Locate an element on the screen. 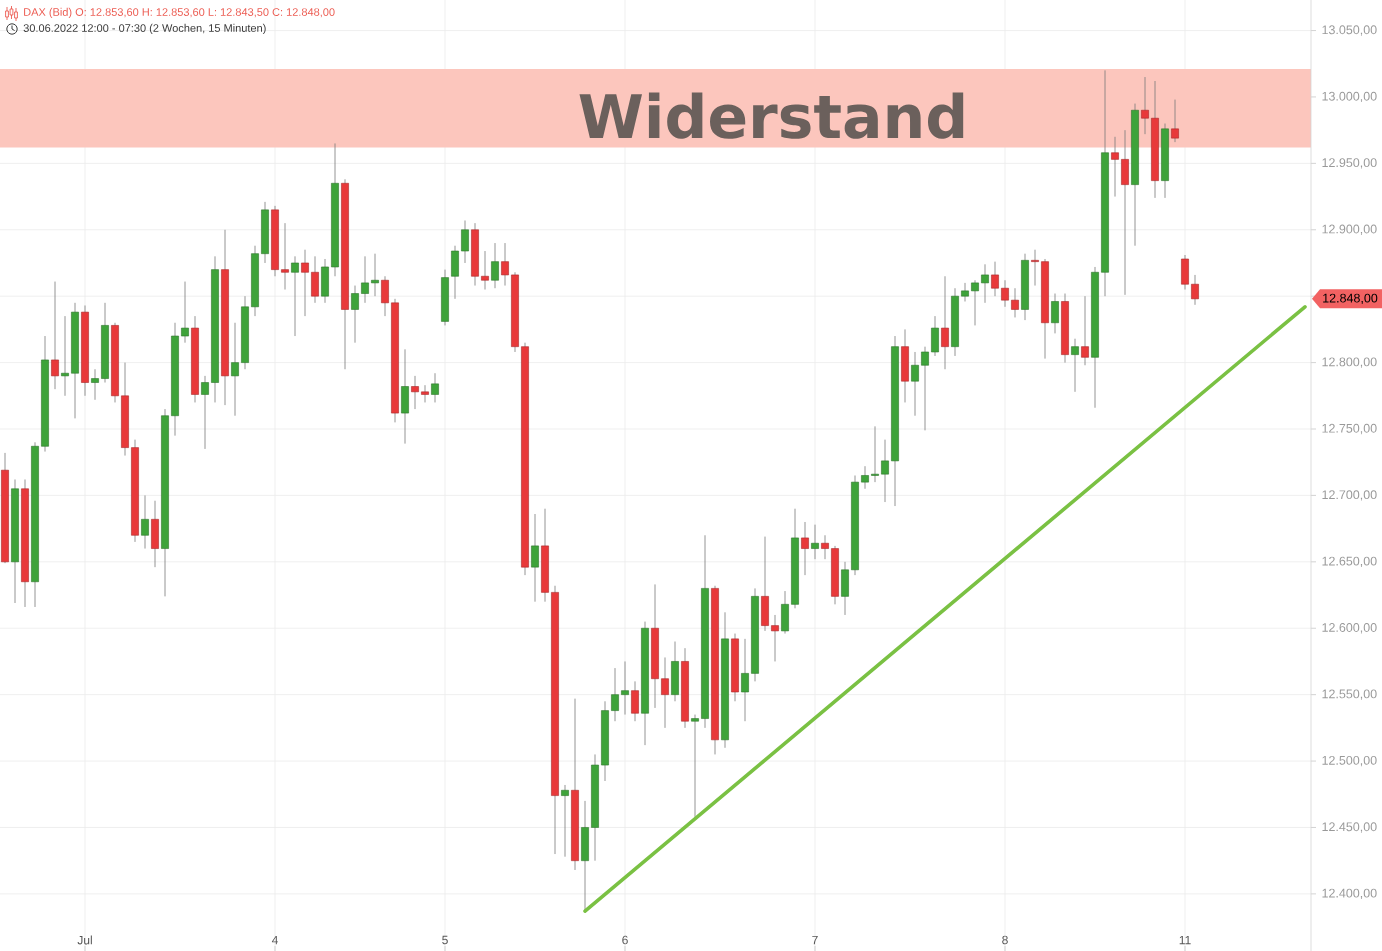 Image resolution: width=1382 pixels, height=951 pixels. y-tick-label: 12.600,00 is located at coordinates (1349, 628).